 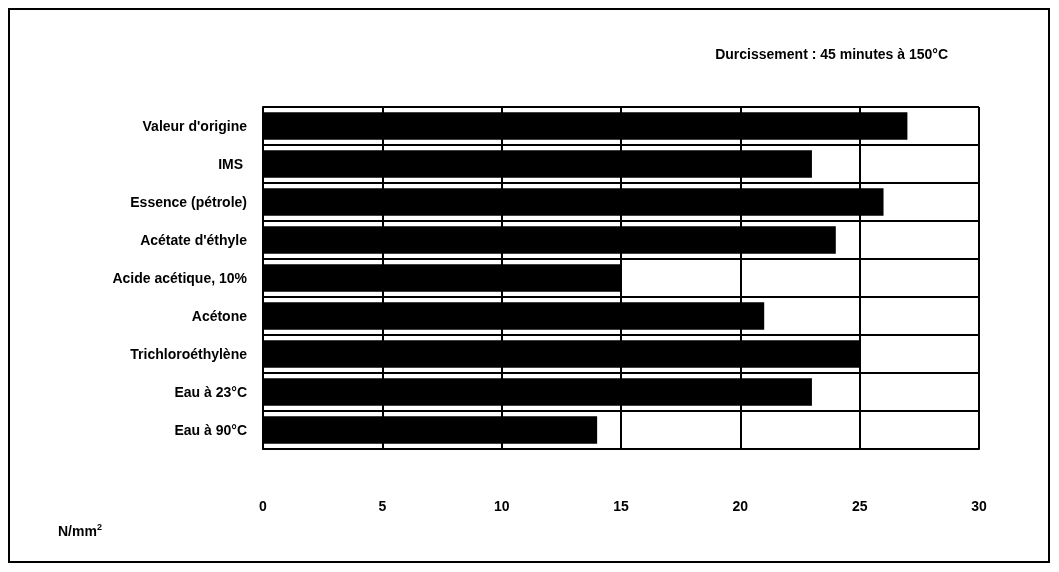 I want to click on x-tick-label: 15, so click(x=621, y=506).